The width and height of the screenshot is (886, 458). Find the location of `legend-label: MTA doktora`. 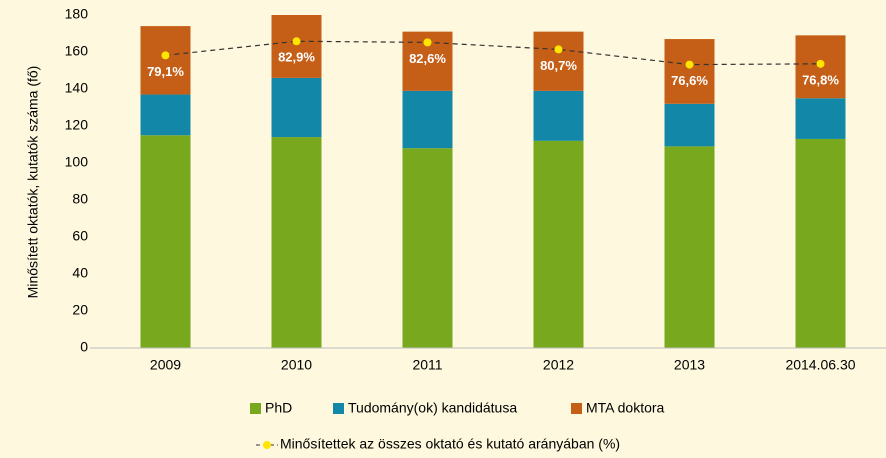

legend-label: MTA doktora is located at coordinates (625, 408).